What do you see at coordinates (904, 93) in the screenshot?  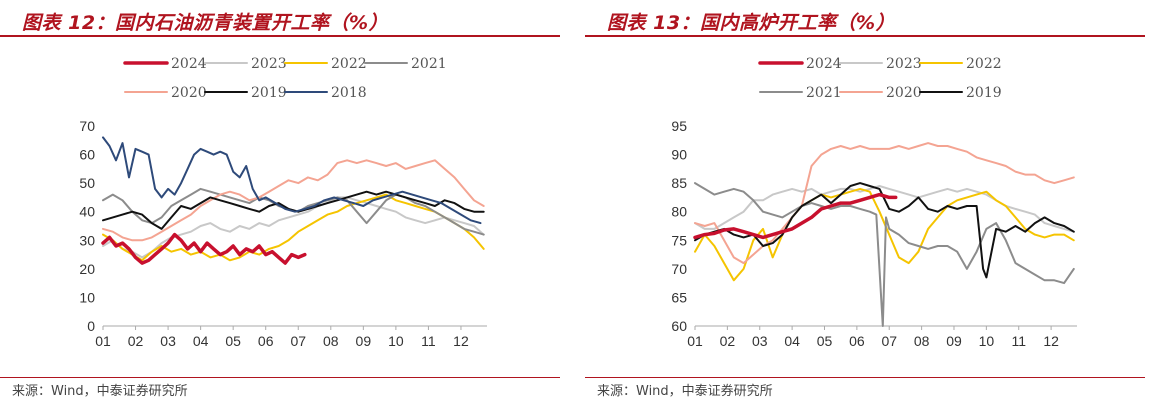 I see `right-legend-label-2020: 2020` at bounding box center [904, 93].